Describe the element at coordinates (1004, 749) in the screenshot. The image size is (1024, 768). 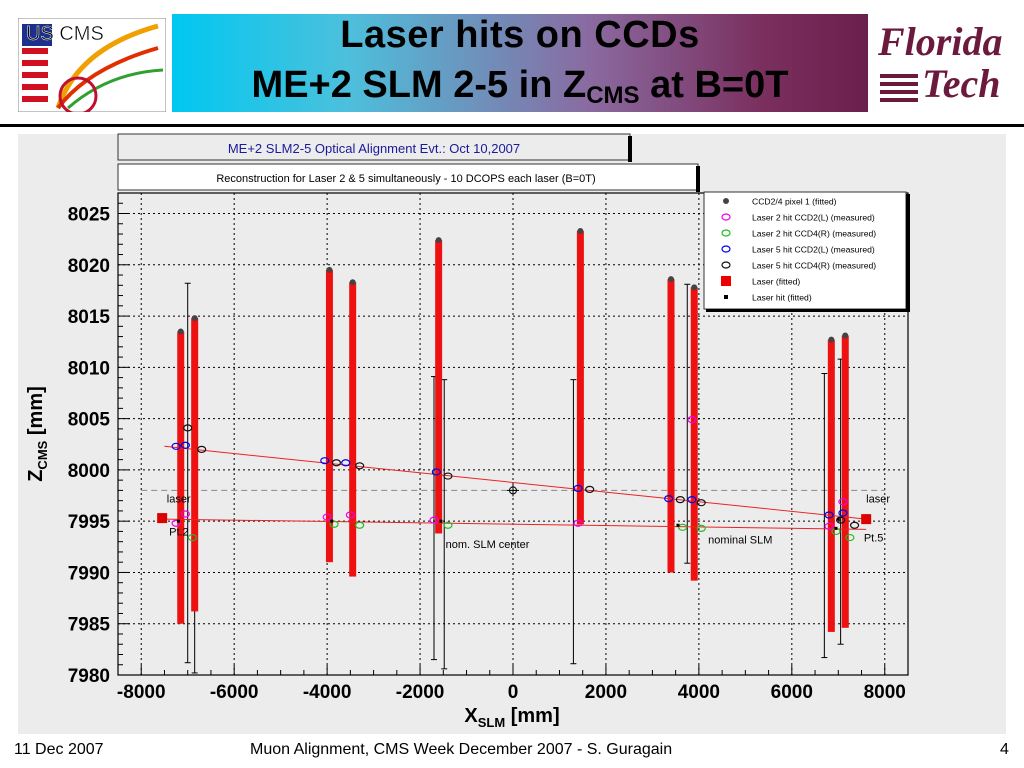
I see `footer-page-number: 4` at that location.